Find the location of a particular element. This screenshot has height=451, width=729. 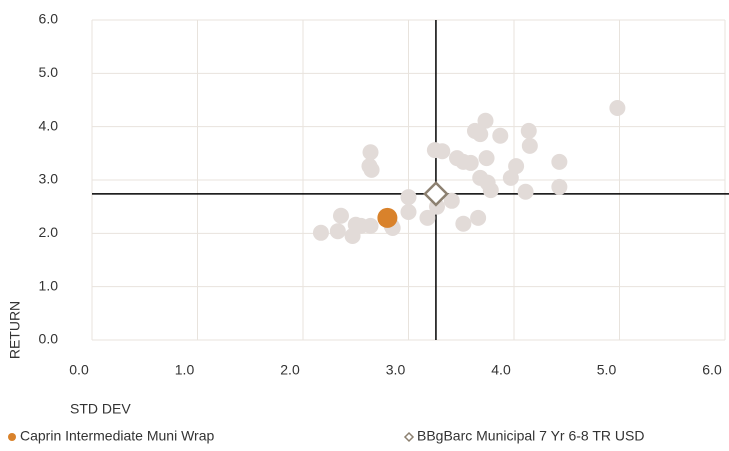

y-tick-label: 1.0 is located at coordinates (49, 285).